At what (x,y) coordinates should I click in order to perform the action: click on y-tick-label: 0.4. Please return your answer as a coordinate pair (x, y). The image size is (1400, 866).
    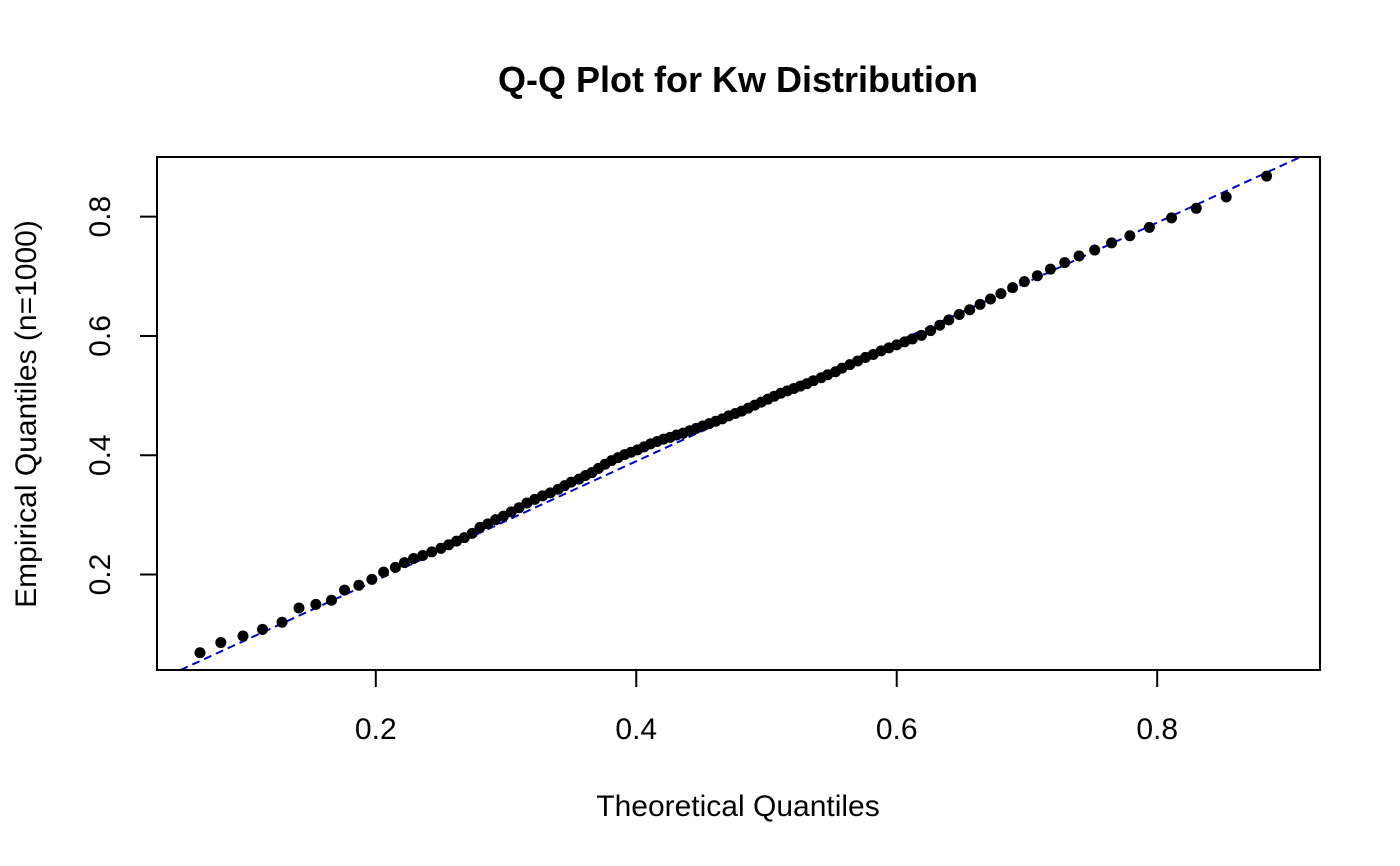
    Looking at the image, I should click on (100, 455).